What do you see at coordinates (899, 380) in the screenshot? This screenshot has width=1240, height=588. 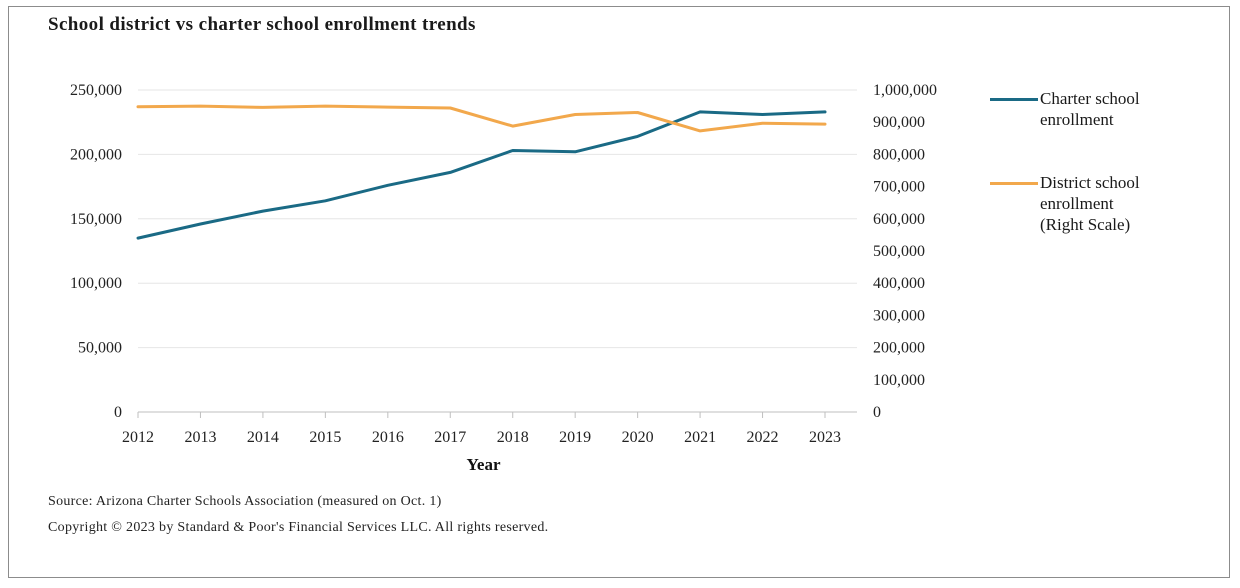 I see `right-tick-label: 100,000` at bounding box center [899, 380].